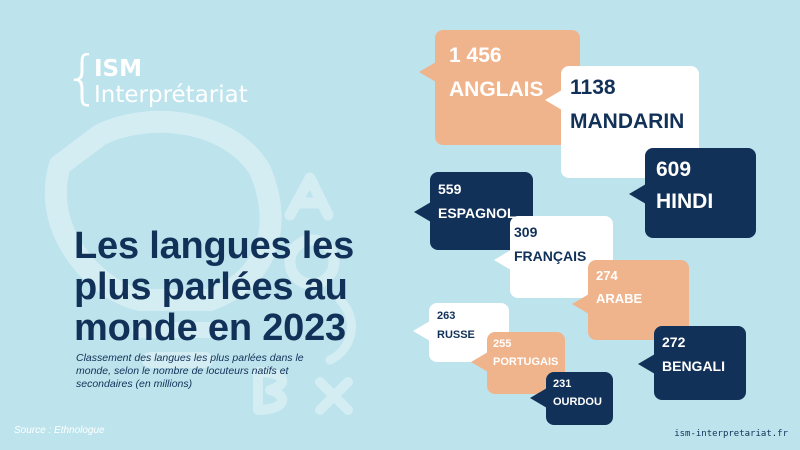  I want to click on lightbulb-base, so click(177, 345).